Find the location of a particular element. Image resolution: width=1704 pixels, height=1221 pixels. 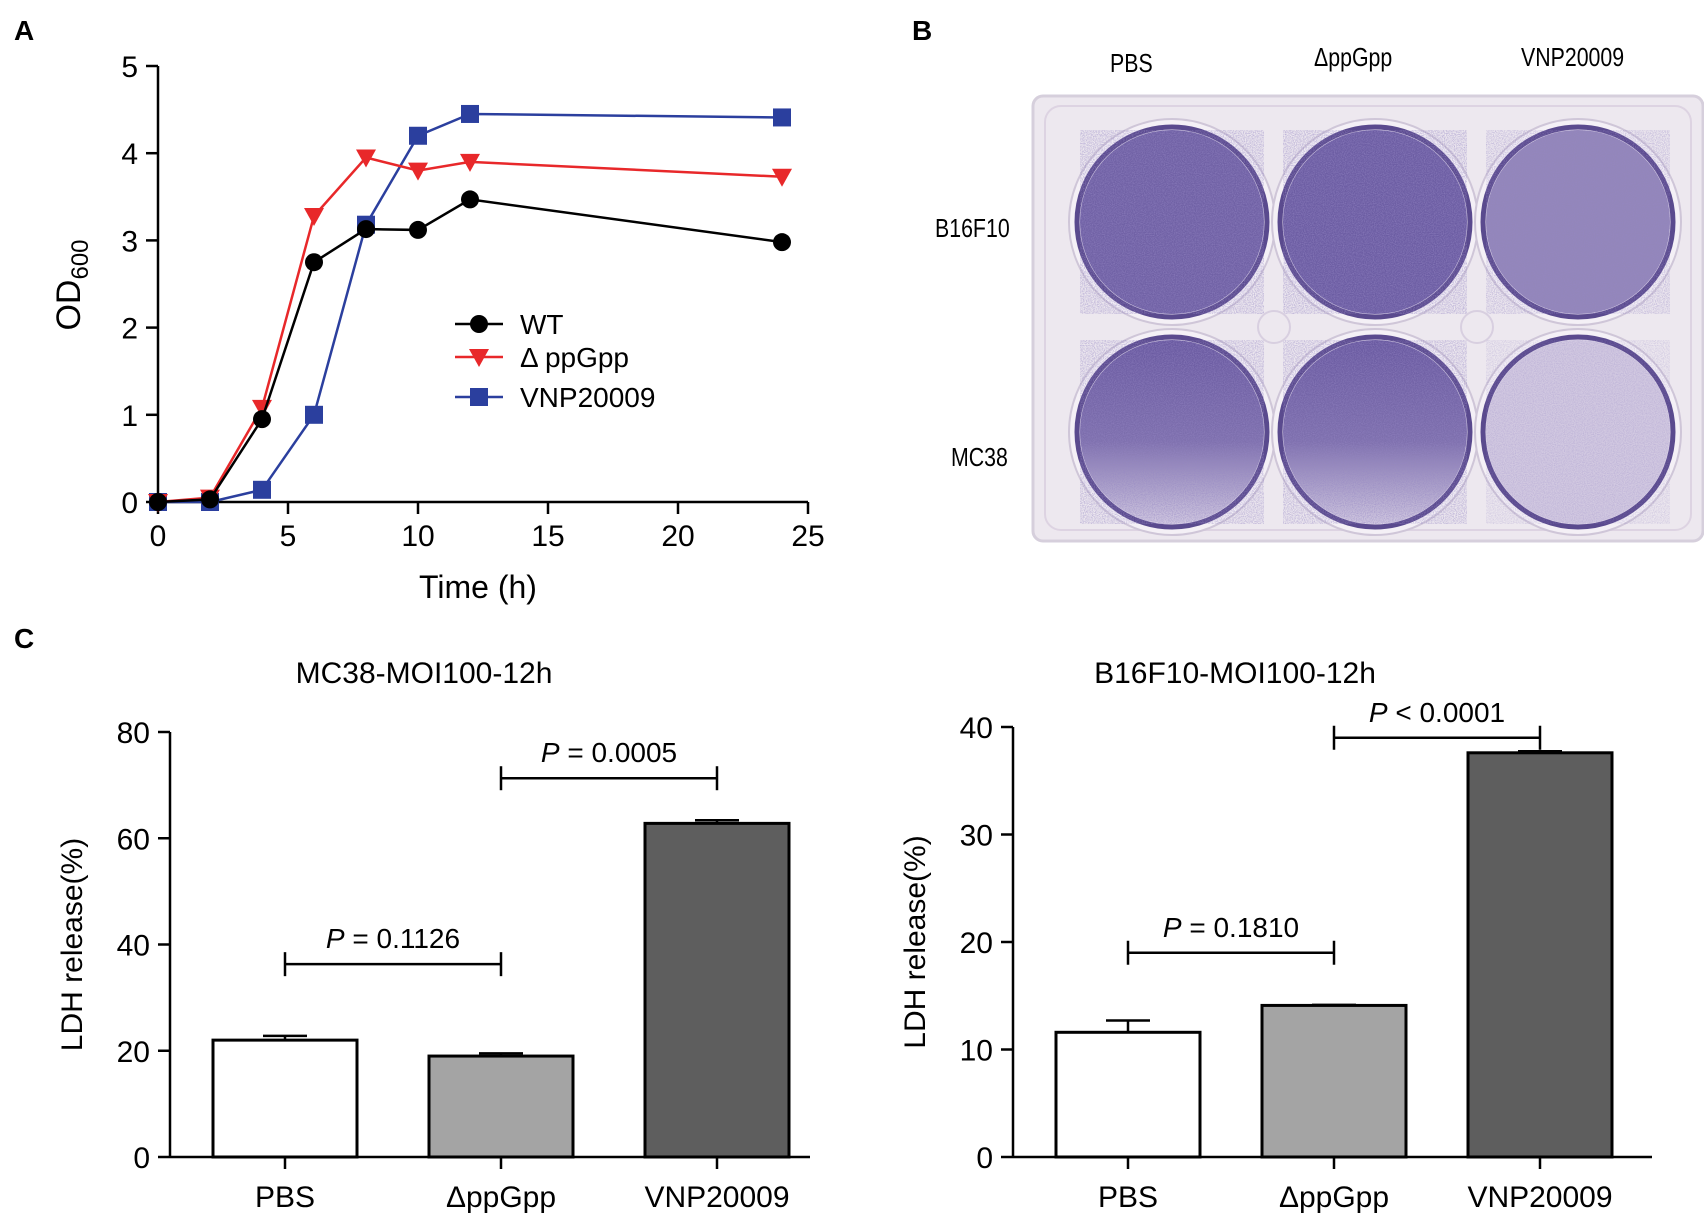

bar-title: B16F10-MOI100-12h is located at coordinates (1235, 673).